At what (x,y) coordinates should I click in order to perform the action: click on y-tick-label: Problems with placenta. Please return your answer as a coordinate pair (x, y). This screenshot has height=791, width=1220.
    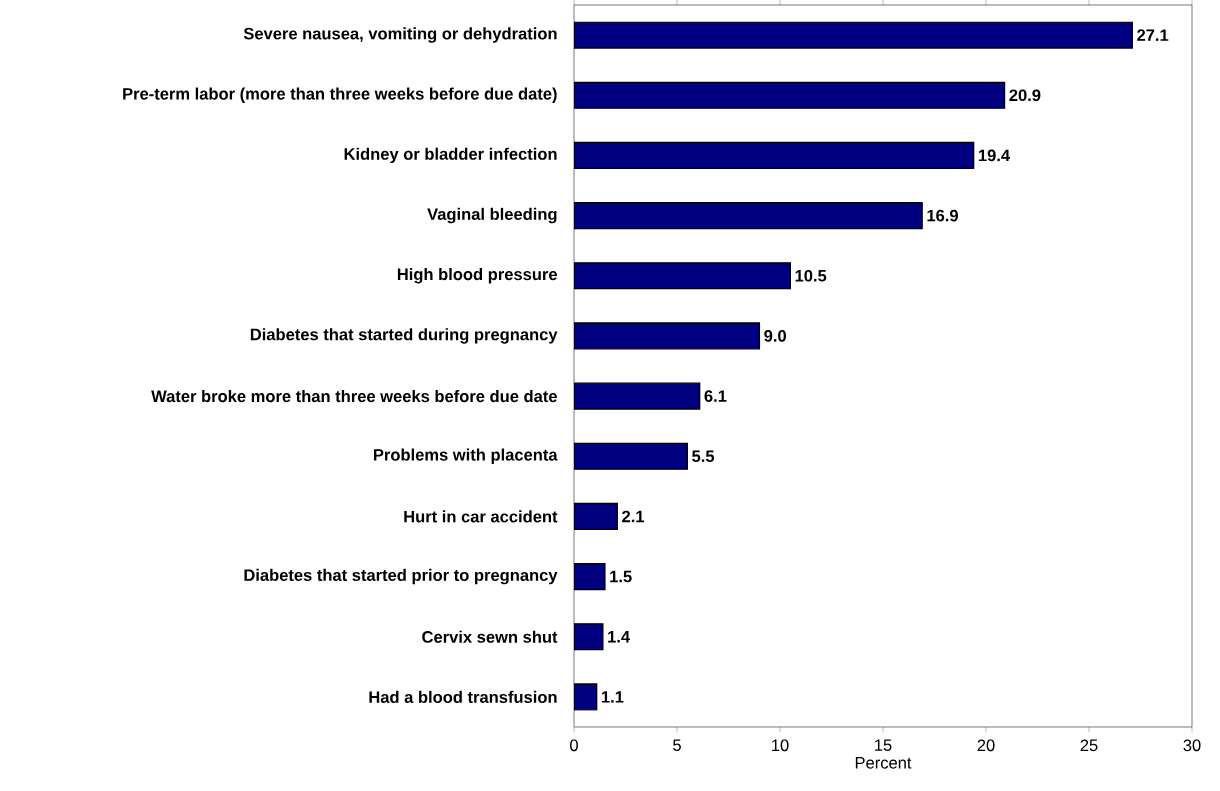
    Looking at the image, I should click on (466, 456).